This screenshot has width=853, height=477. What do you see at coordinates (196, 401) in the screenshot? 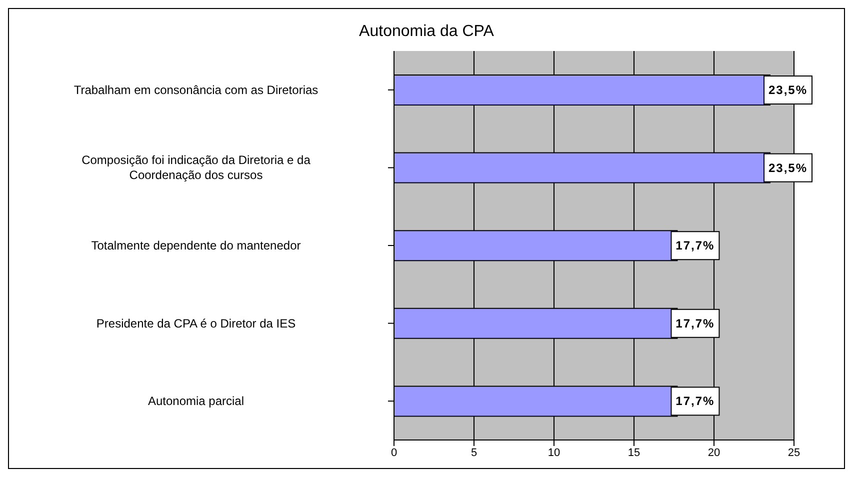
I see `y-tick-label: Autonomia parcial` at bounding box center [196, 401].